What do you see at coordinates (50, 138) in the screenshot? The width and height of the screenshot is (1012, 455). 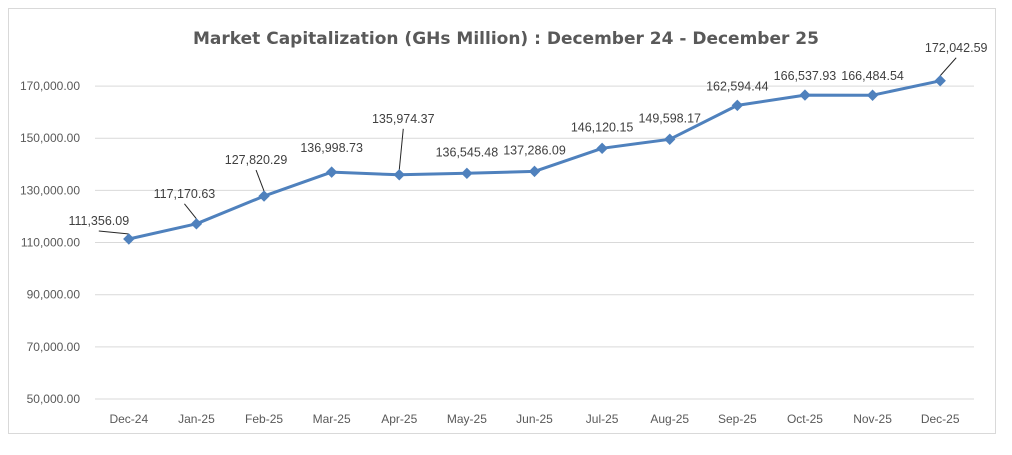 I see `y-tick-label: 150,000.00` at bounding box center [50, 138].